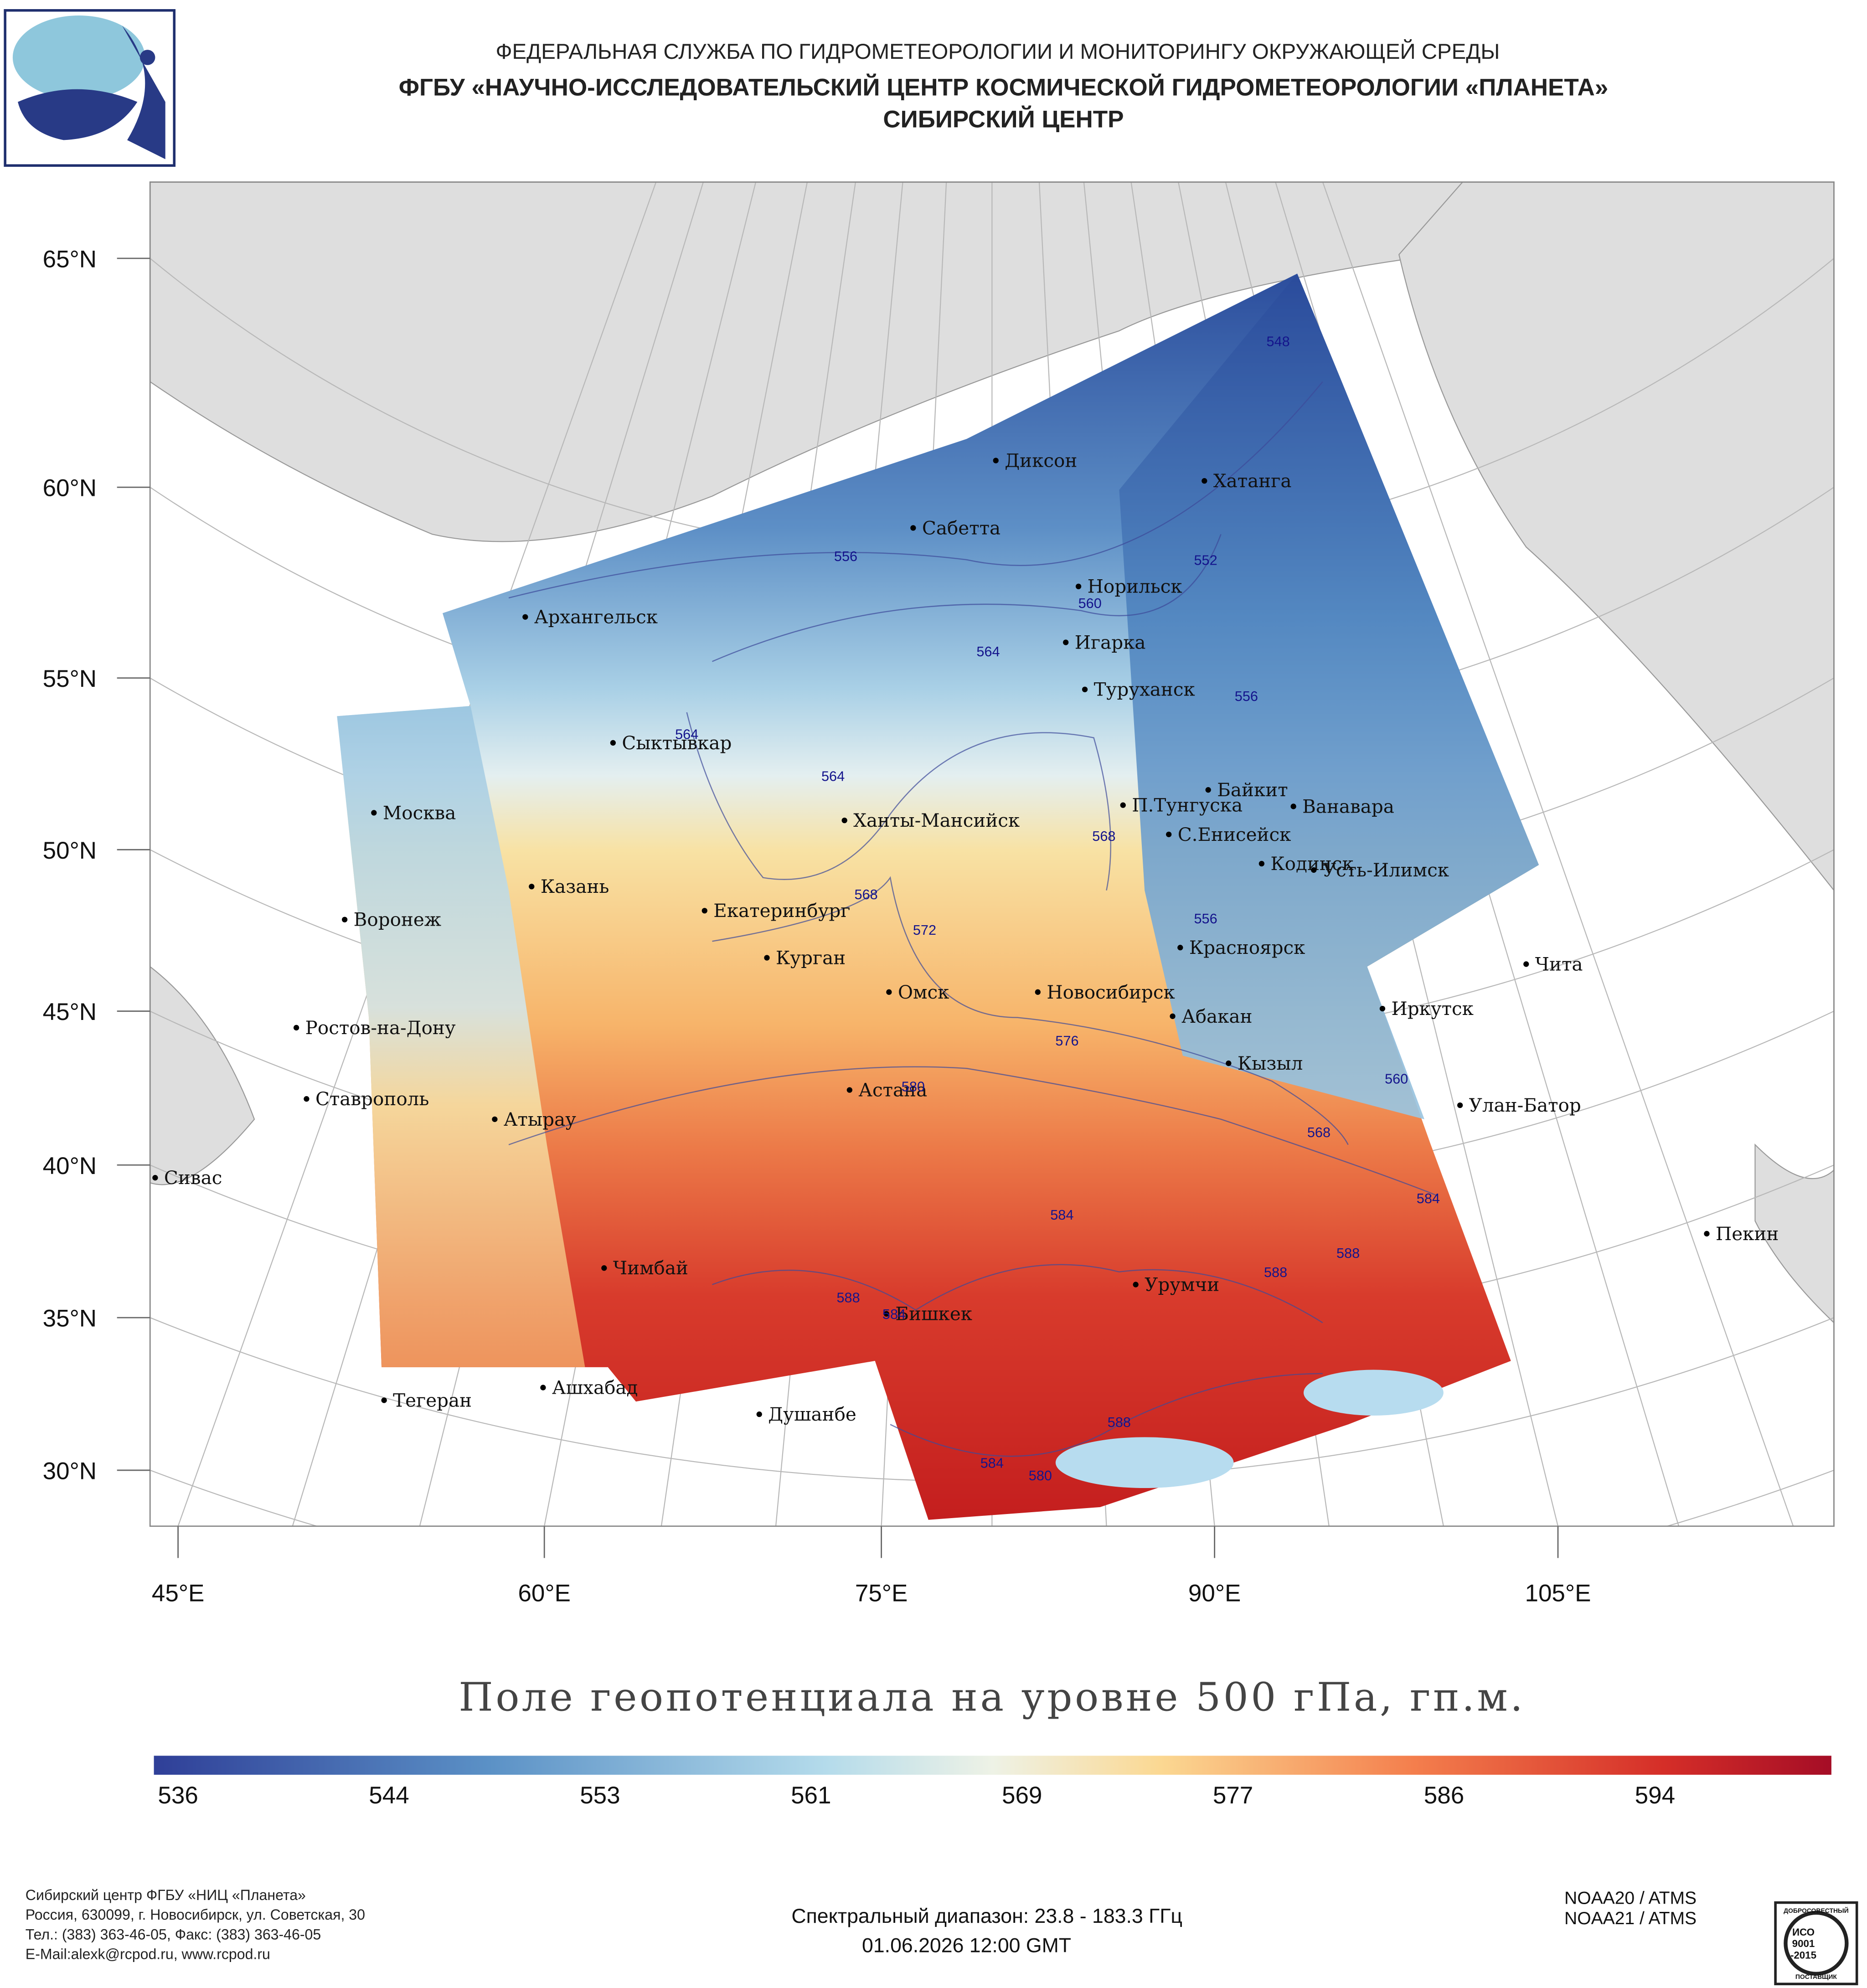 Image resolution: width=1867 pixels, height=1988 pixels. Describe the element at coordinates (70, 489) in the screenshot. I see `lat-label: 60°N` at that location.